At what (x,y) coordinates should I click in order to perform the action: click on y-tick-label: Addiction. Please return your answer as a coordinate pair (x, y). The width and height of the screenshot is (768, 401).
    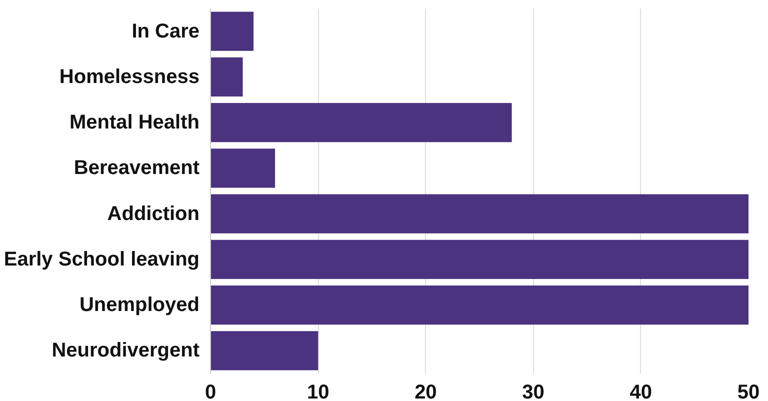
    Looking at the image, I should click on (153, 213).